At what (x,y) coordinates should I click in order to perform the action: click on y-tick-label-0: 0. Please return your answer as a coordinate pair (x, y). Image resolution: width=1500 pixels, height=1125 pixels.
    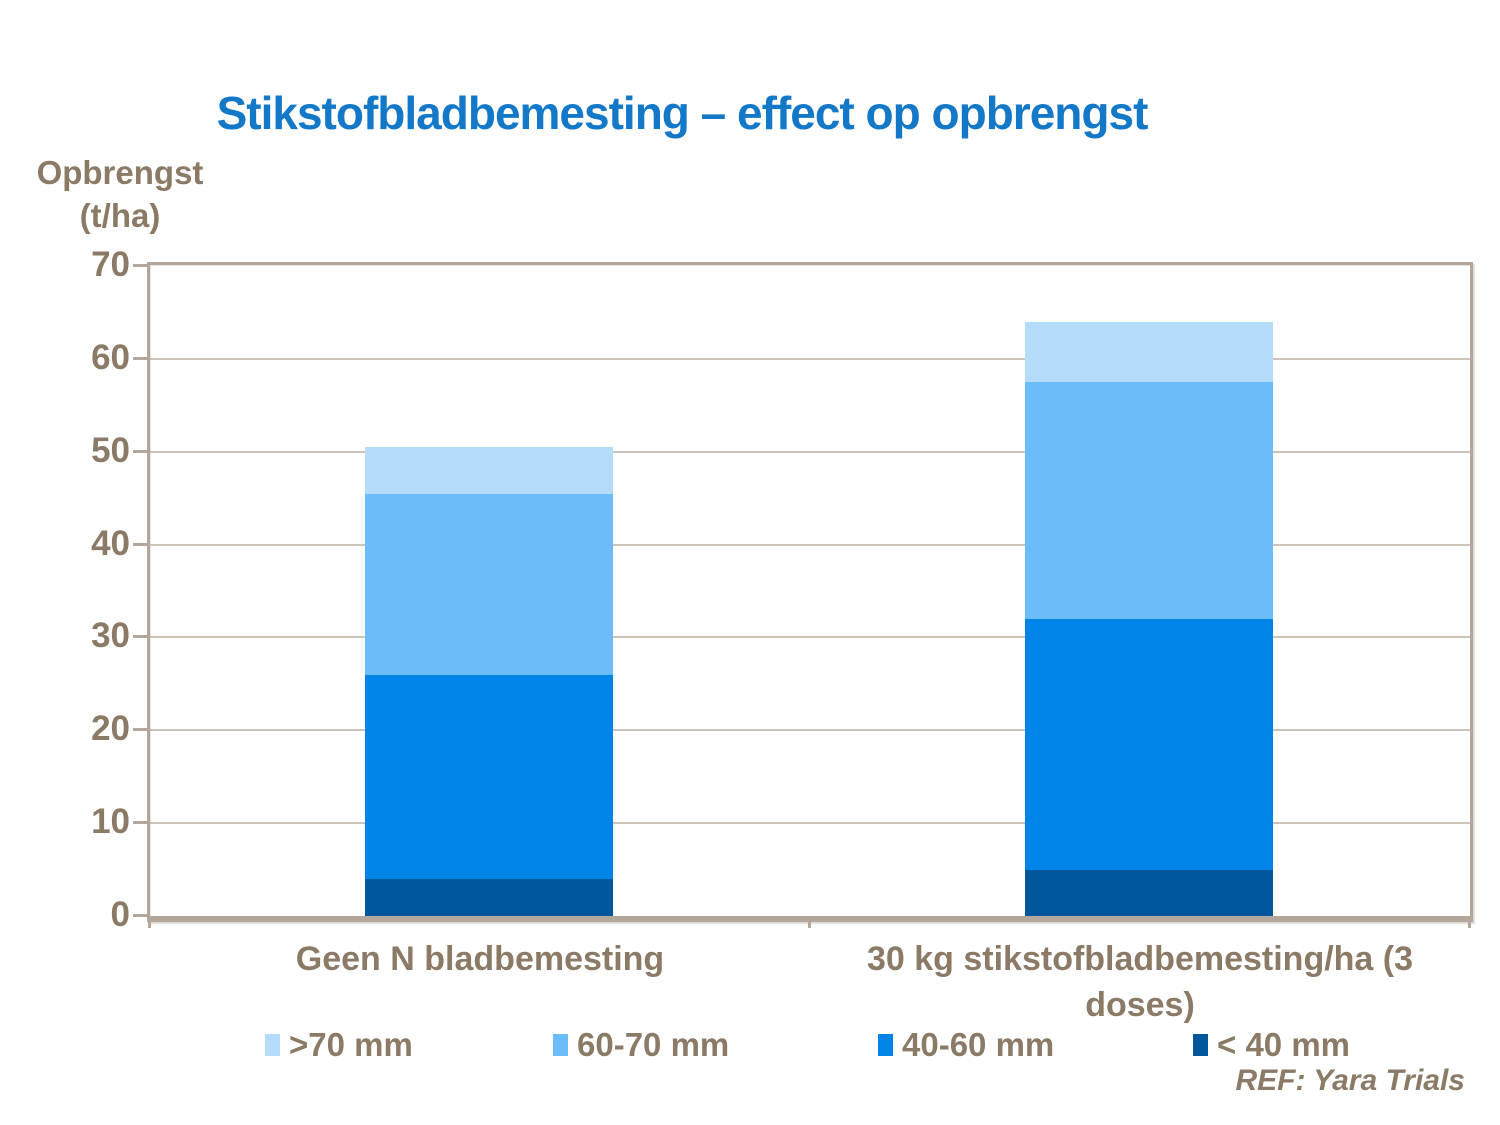
    Looking at the image, I should click on (120, 914).